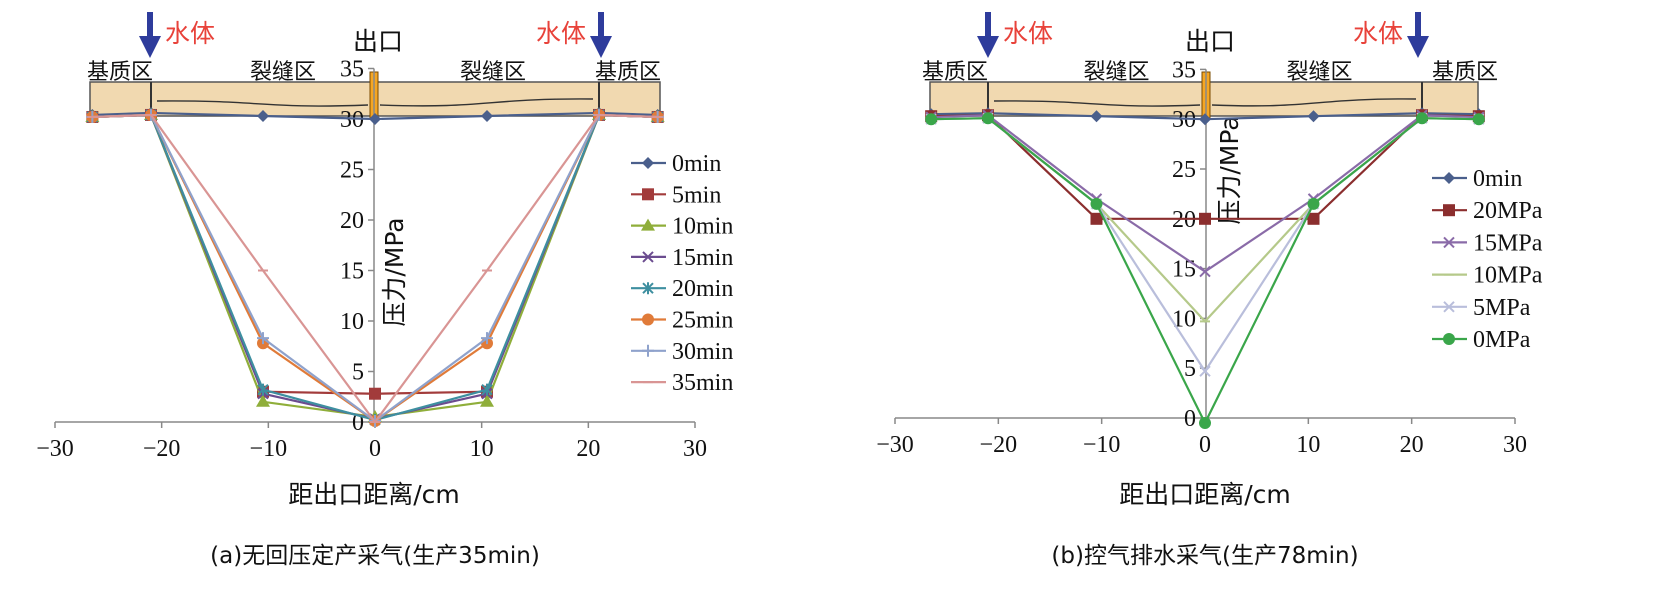 The width and height of the screenshot is (1654, 608). I want to click on marker-legend-30min, so click(648, 350).